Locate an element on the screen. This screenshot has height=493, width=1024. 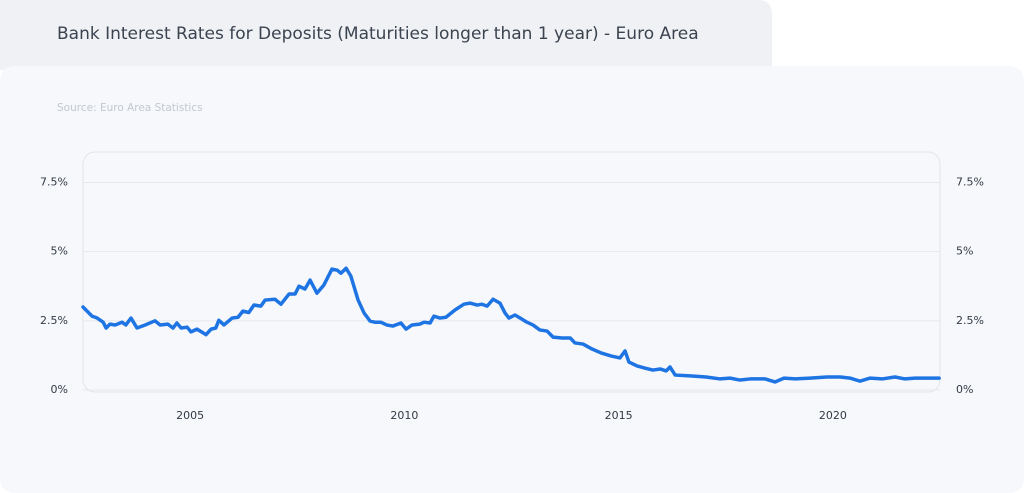
y2-tick-label: 2.5% is located at coordinates (970, 320).